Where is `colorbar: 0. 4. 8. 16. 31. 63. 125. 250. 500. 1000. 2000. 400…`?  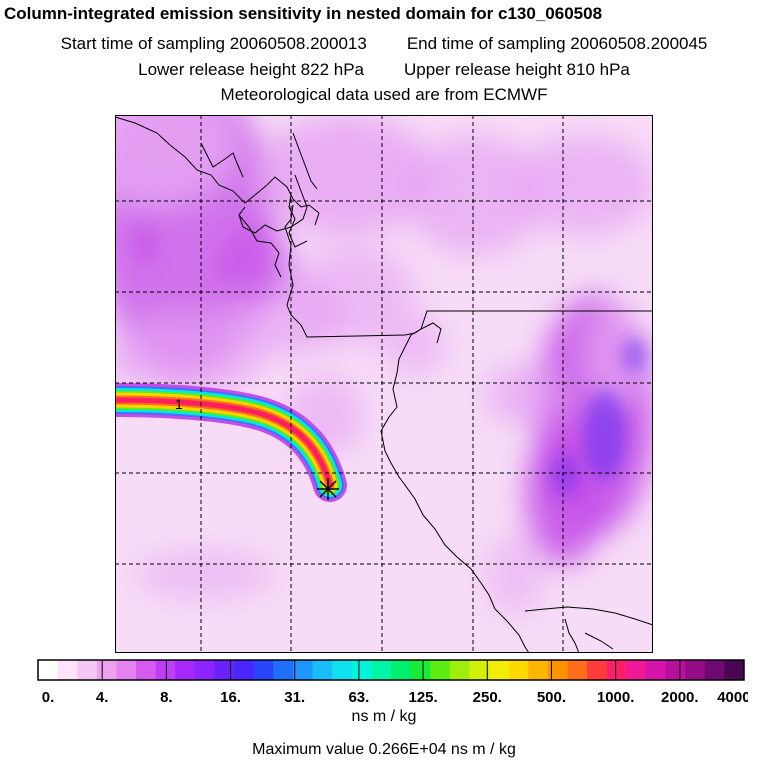
colorbar: 0. 4. 8. 16. 31. 63. 125. 250. 500. 1000. 2000. 400… is located at coordinates (392, 681).